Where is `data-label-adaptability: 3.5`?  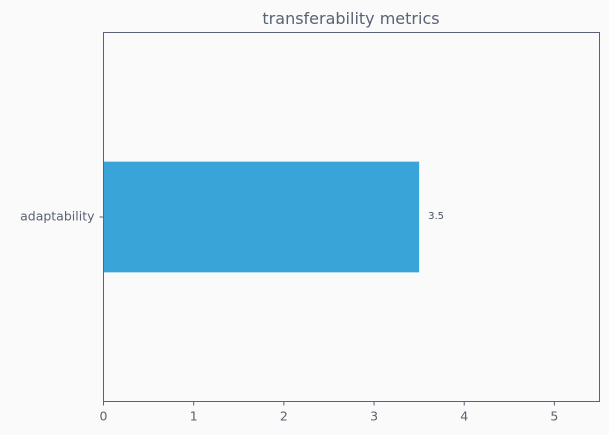 data-label-adaptability: 3.5 is located at coordinates (436, 216).